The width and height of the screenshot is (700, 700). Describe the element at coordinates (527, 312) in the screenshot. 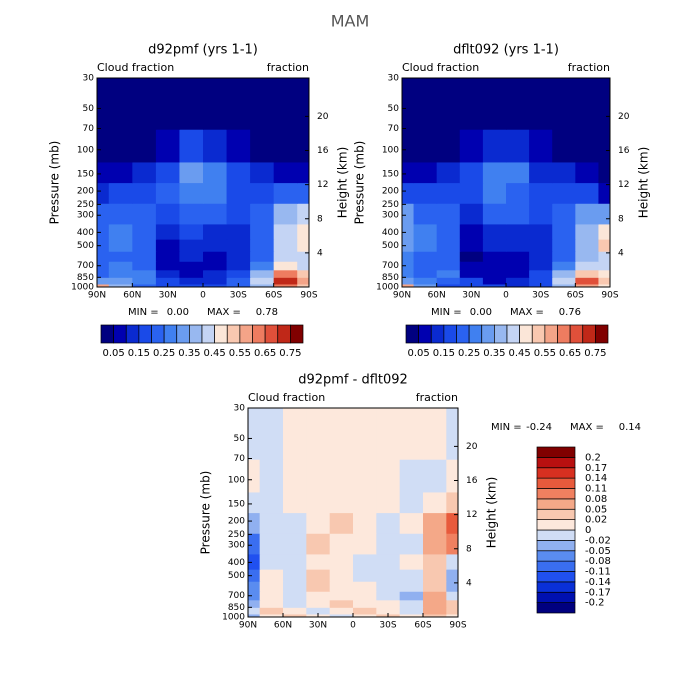

I see `max-label: MAX =` at that location.